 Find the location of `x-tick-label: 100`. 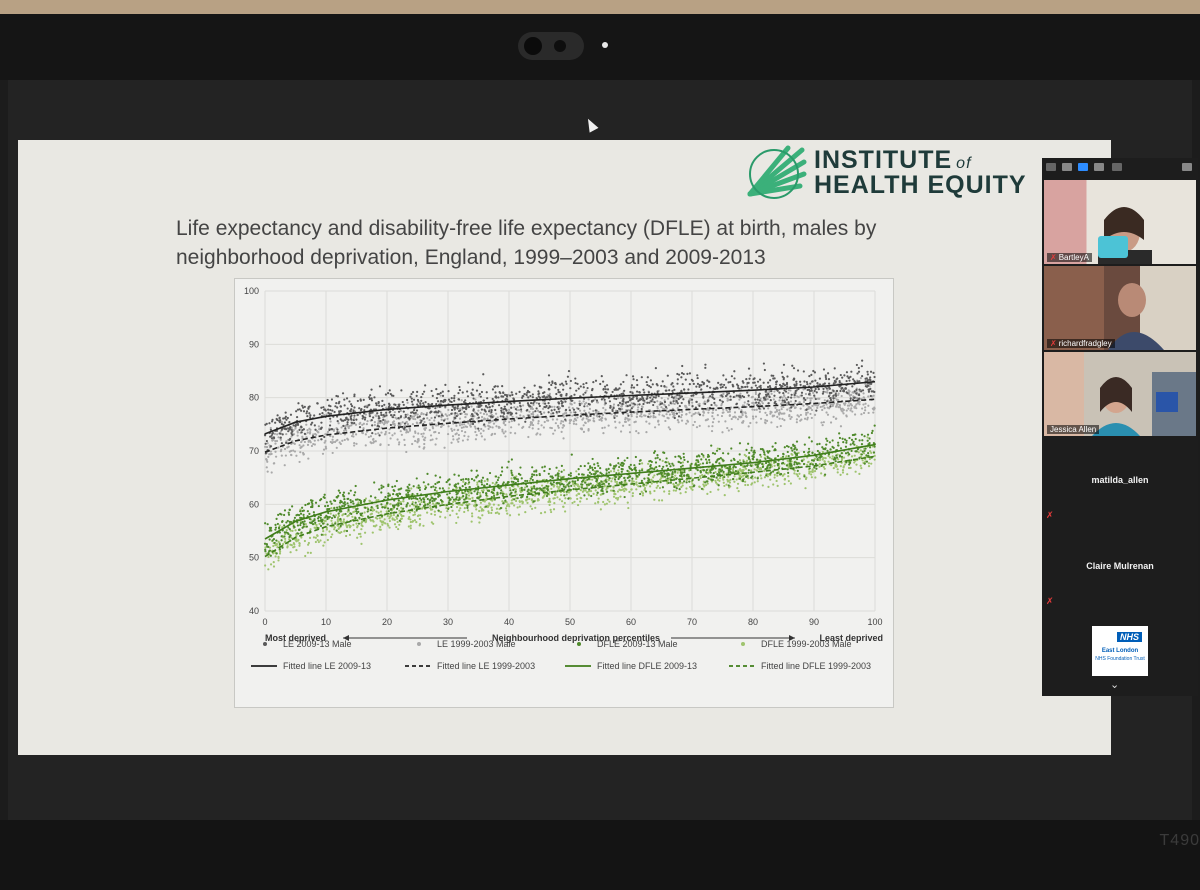

x-tick-label: 100 is located at coordinates (874, 622).